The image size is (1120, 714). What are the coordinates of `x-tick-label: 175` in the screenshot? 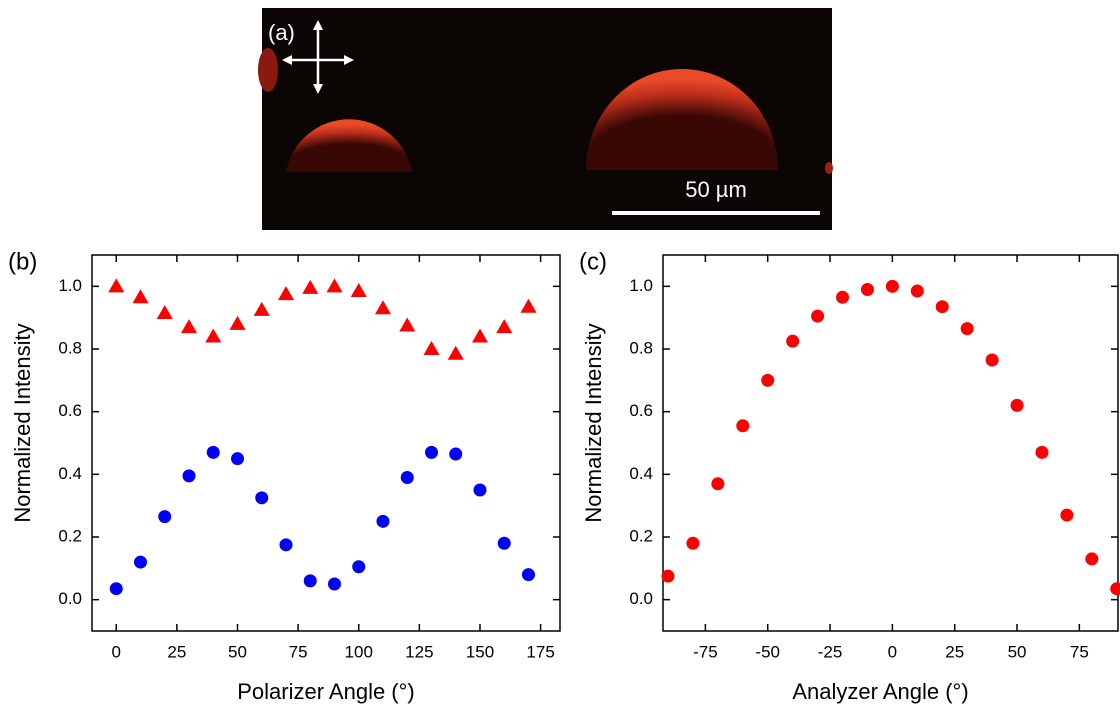 It's located at (540, 651).